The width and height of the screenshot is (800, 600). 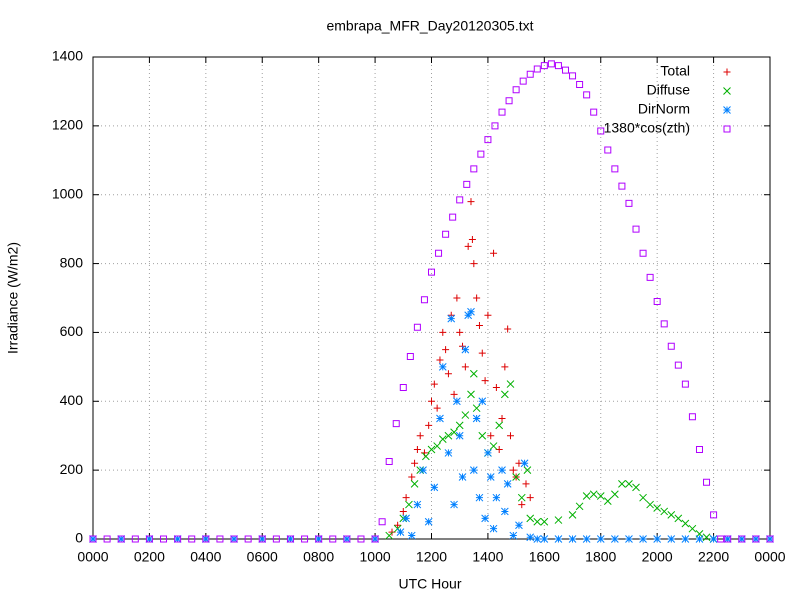 What do you see at coordinates (675, 71) in the screenshot?
I see `legend-label: Total` at bounding box center [675, 71].